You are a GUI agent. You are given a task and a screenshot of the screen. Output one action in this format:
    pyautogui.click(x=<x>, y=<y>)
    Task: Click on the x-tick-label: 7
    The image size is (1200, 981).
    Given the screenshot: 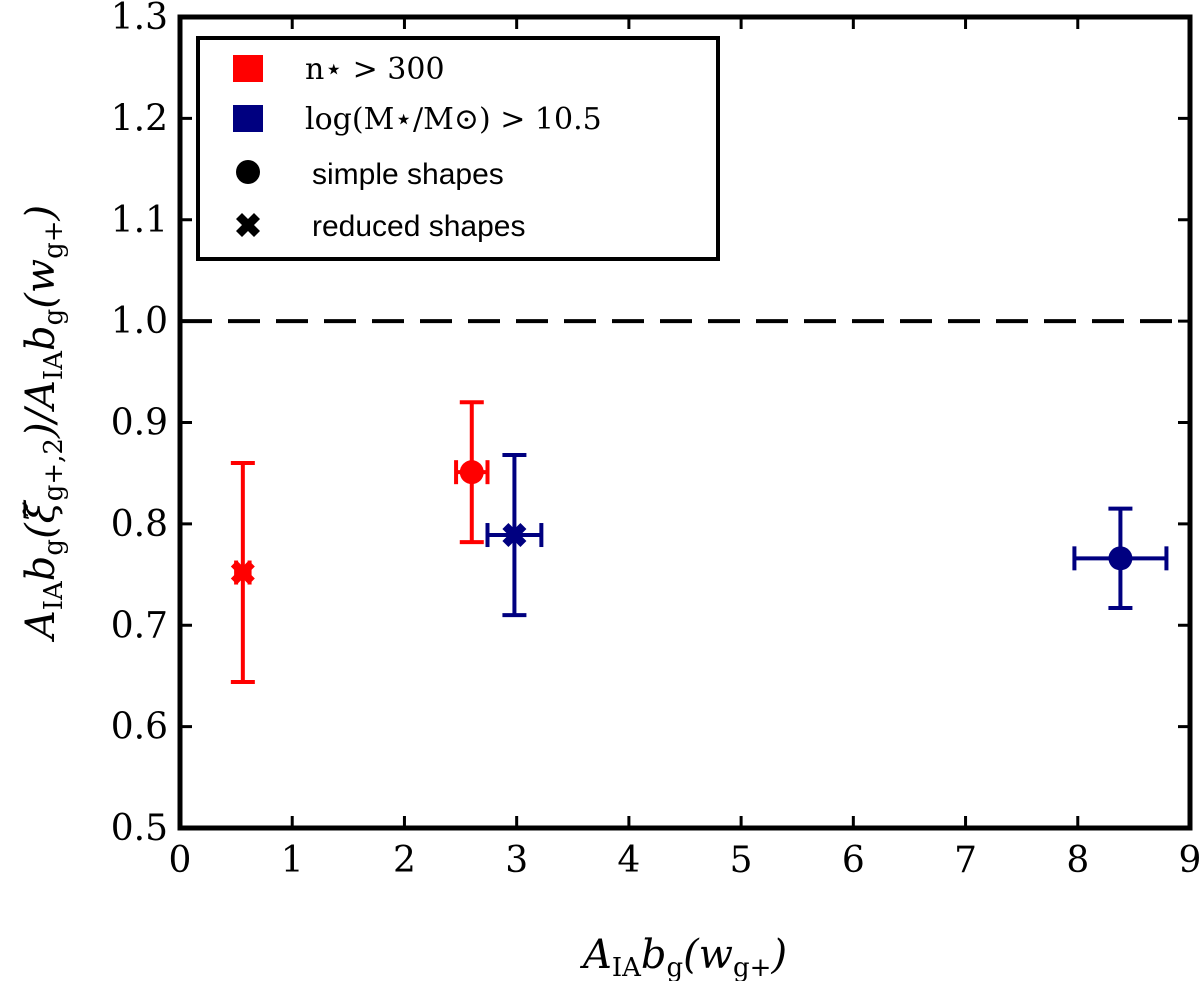 What is the action you would take?
    pyautogui.click(x=965, y=860)
    